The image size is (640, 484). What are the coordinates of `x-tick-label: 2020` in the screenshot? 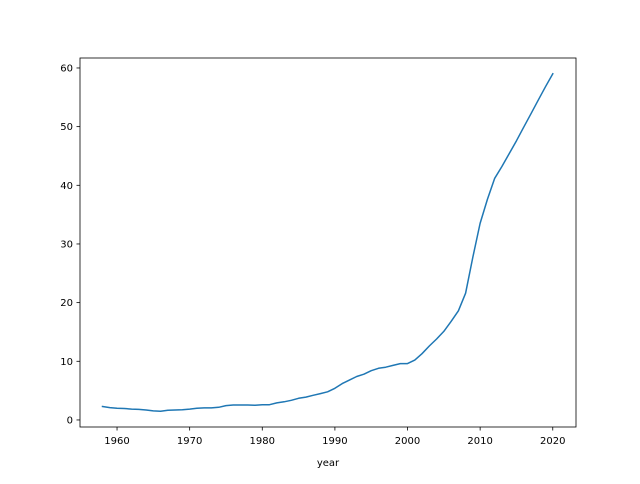 It's located at (552, 441).